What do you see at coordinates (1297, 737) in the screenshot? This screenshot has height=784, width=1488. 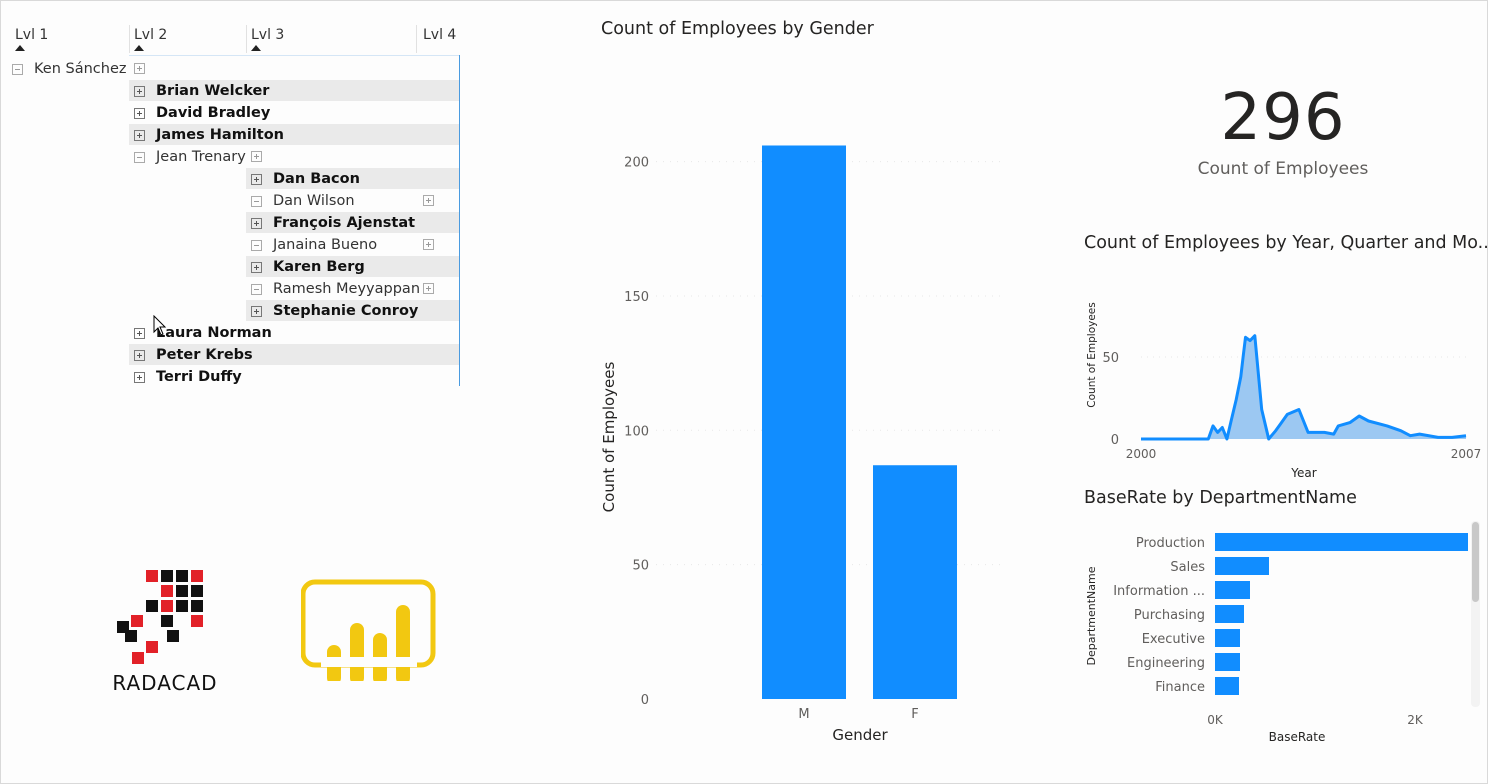 I see `x-axis-title: BaseRate` at bounding box center [1297, 737].